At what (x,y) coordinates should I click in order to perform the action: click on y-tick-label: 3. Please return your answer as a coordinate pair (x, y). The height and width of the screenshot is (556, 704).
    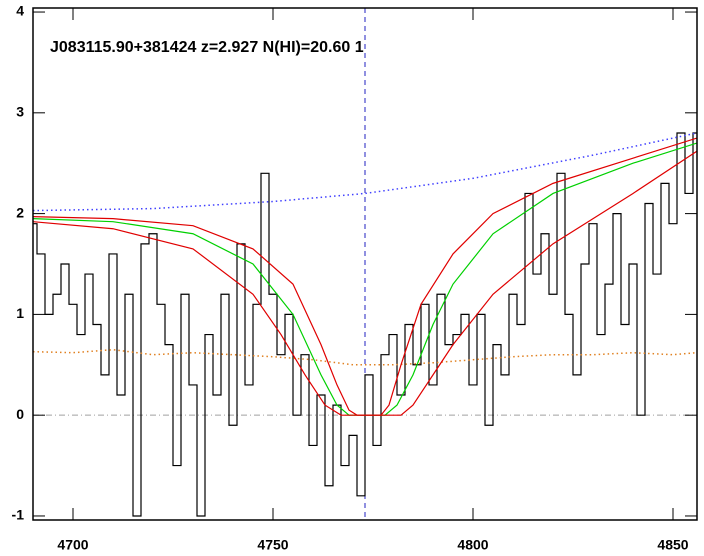
    Looking at the image, I should click on (20, 112).